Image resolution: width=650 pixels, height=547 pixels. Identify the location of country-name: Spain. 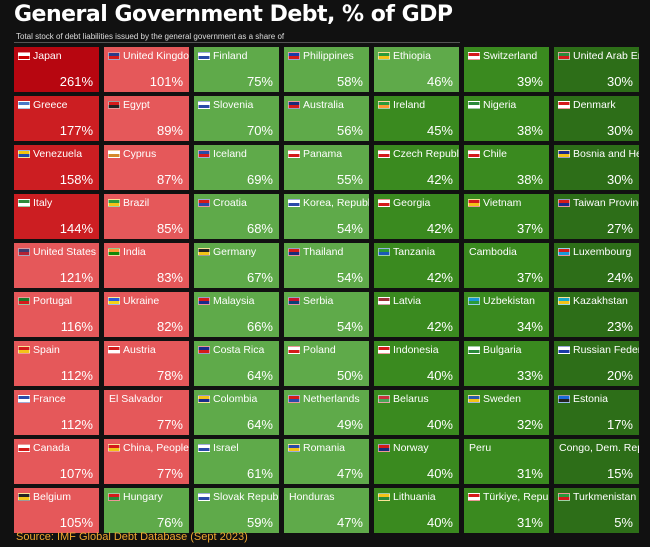
(46, 350).